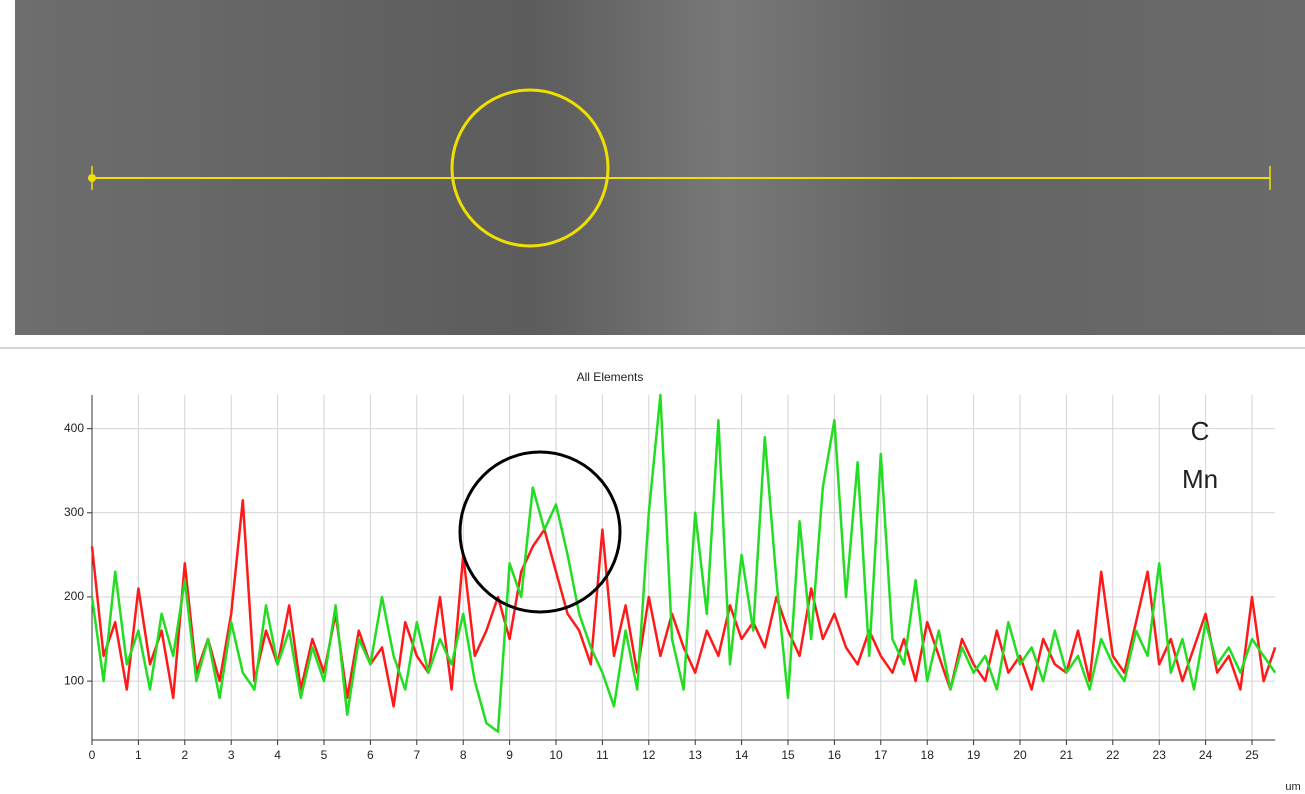 Image resolution: width=1305 pixels, height=794 pixels. What do you see at coordinates (742, 755) in the screenshot?
I see `x-tick-label: 14` at bounding box center [742, 755].